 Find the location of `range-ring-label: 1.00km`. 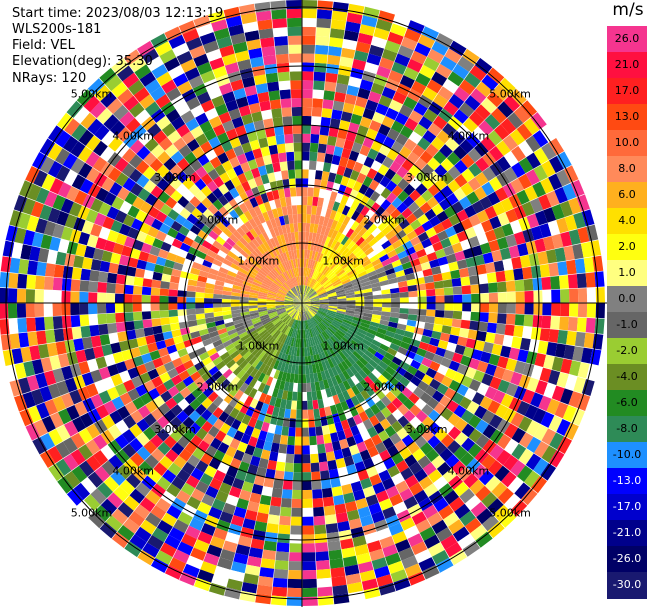

range-ring-label: 1.00km is located at coordinates (259, 345).